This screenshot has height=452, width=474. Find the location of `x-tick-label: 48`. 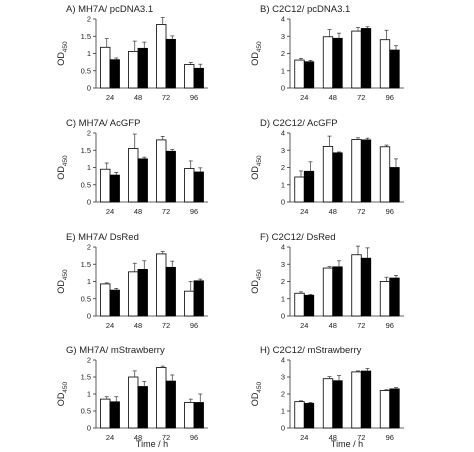

x-tick-label: 48 is located at coordinates (138, 325).